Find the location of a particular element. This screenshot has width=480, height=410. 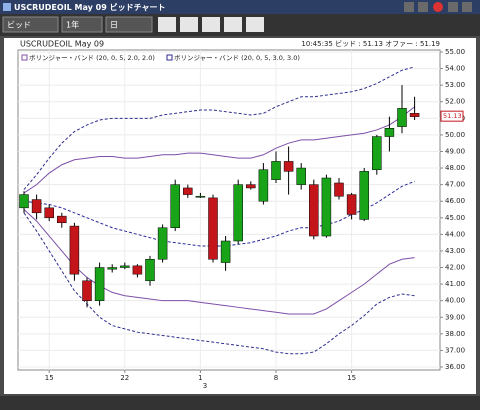

y-tick-label: 55.00 is located at coordinates (455, 52).